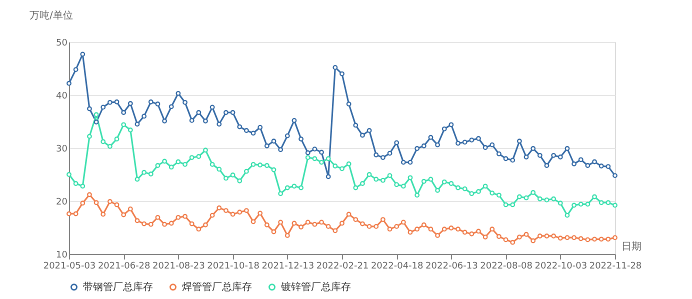 The height and width of the screenshot is (299, 692). Describe the element at coordinates (51, 16) in the screenshot. I see `y-axis-title: 万吨/单位` at that location.